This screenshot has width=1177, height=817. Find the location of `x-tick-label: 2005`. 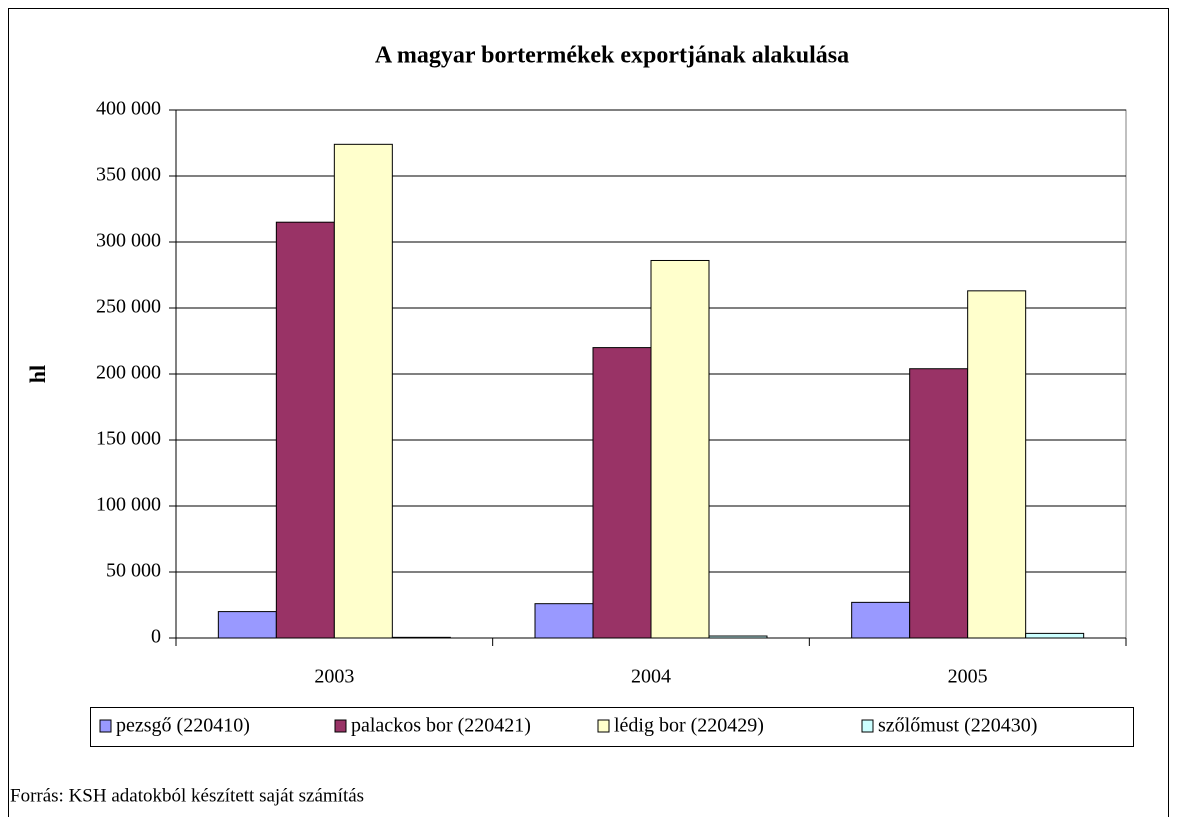

x-tick-label: 2005 is located at coordinates (968, 677).